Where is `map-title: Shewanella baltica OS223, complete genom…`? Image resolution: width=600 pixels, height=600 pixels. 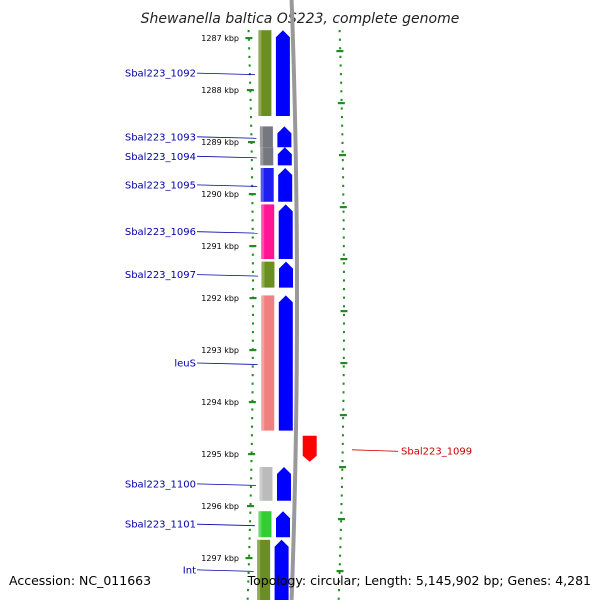
map-title: Shewanella baltica OS223, complete genom… is located at coordinates (300, 19).